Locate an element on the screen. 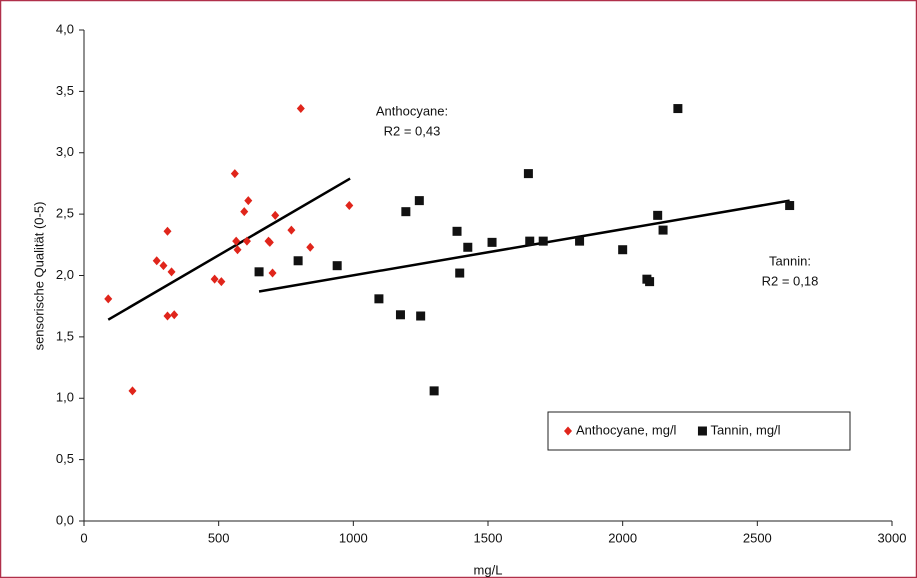 The width and height of the screenshot is (917, 578). x-tick-label: 0 is located at coordinates (83, 537).